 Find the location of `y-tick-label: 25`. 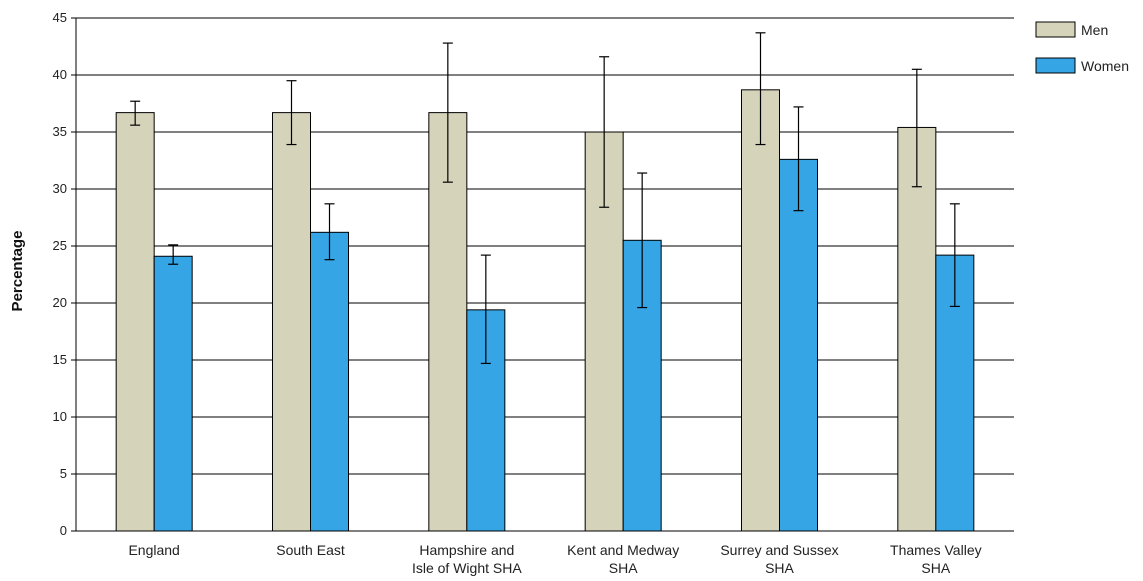

y-tick-label: 25 is located at coordinates (60, 245).